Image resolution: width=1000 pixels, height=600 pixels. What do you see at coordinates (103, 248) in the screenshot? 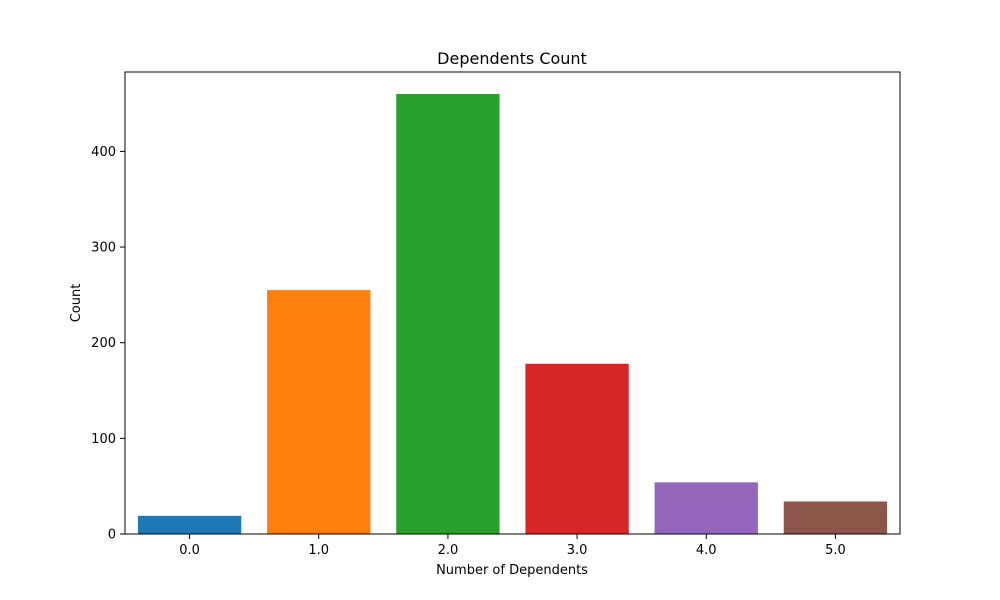
I see `y-tick-label: 300` at bounding box center [103, 248].